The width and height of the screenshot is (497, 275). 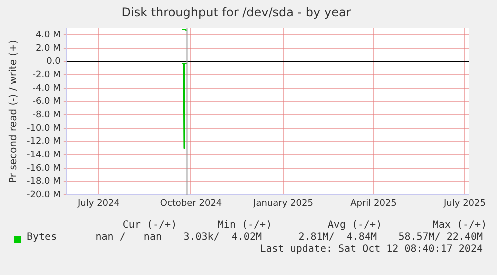 What do you see at coordinates (150, 225) in the screenshot?
I see `text: Cur (-/+)` at bounding box center [150, 225].